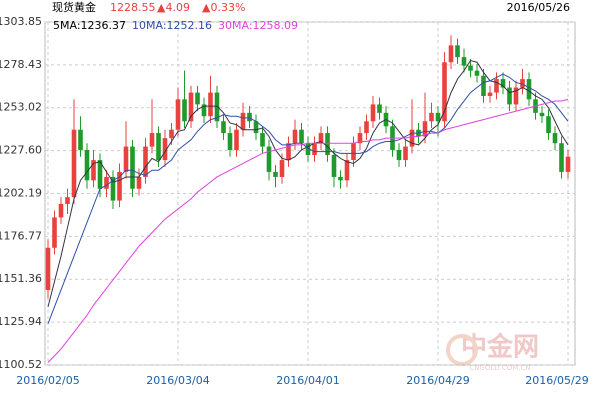  I want to click on legend-entry: 30MA:1258.09, so click(258, 25).